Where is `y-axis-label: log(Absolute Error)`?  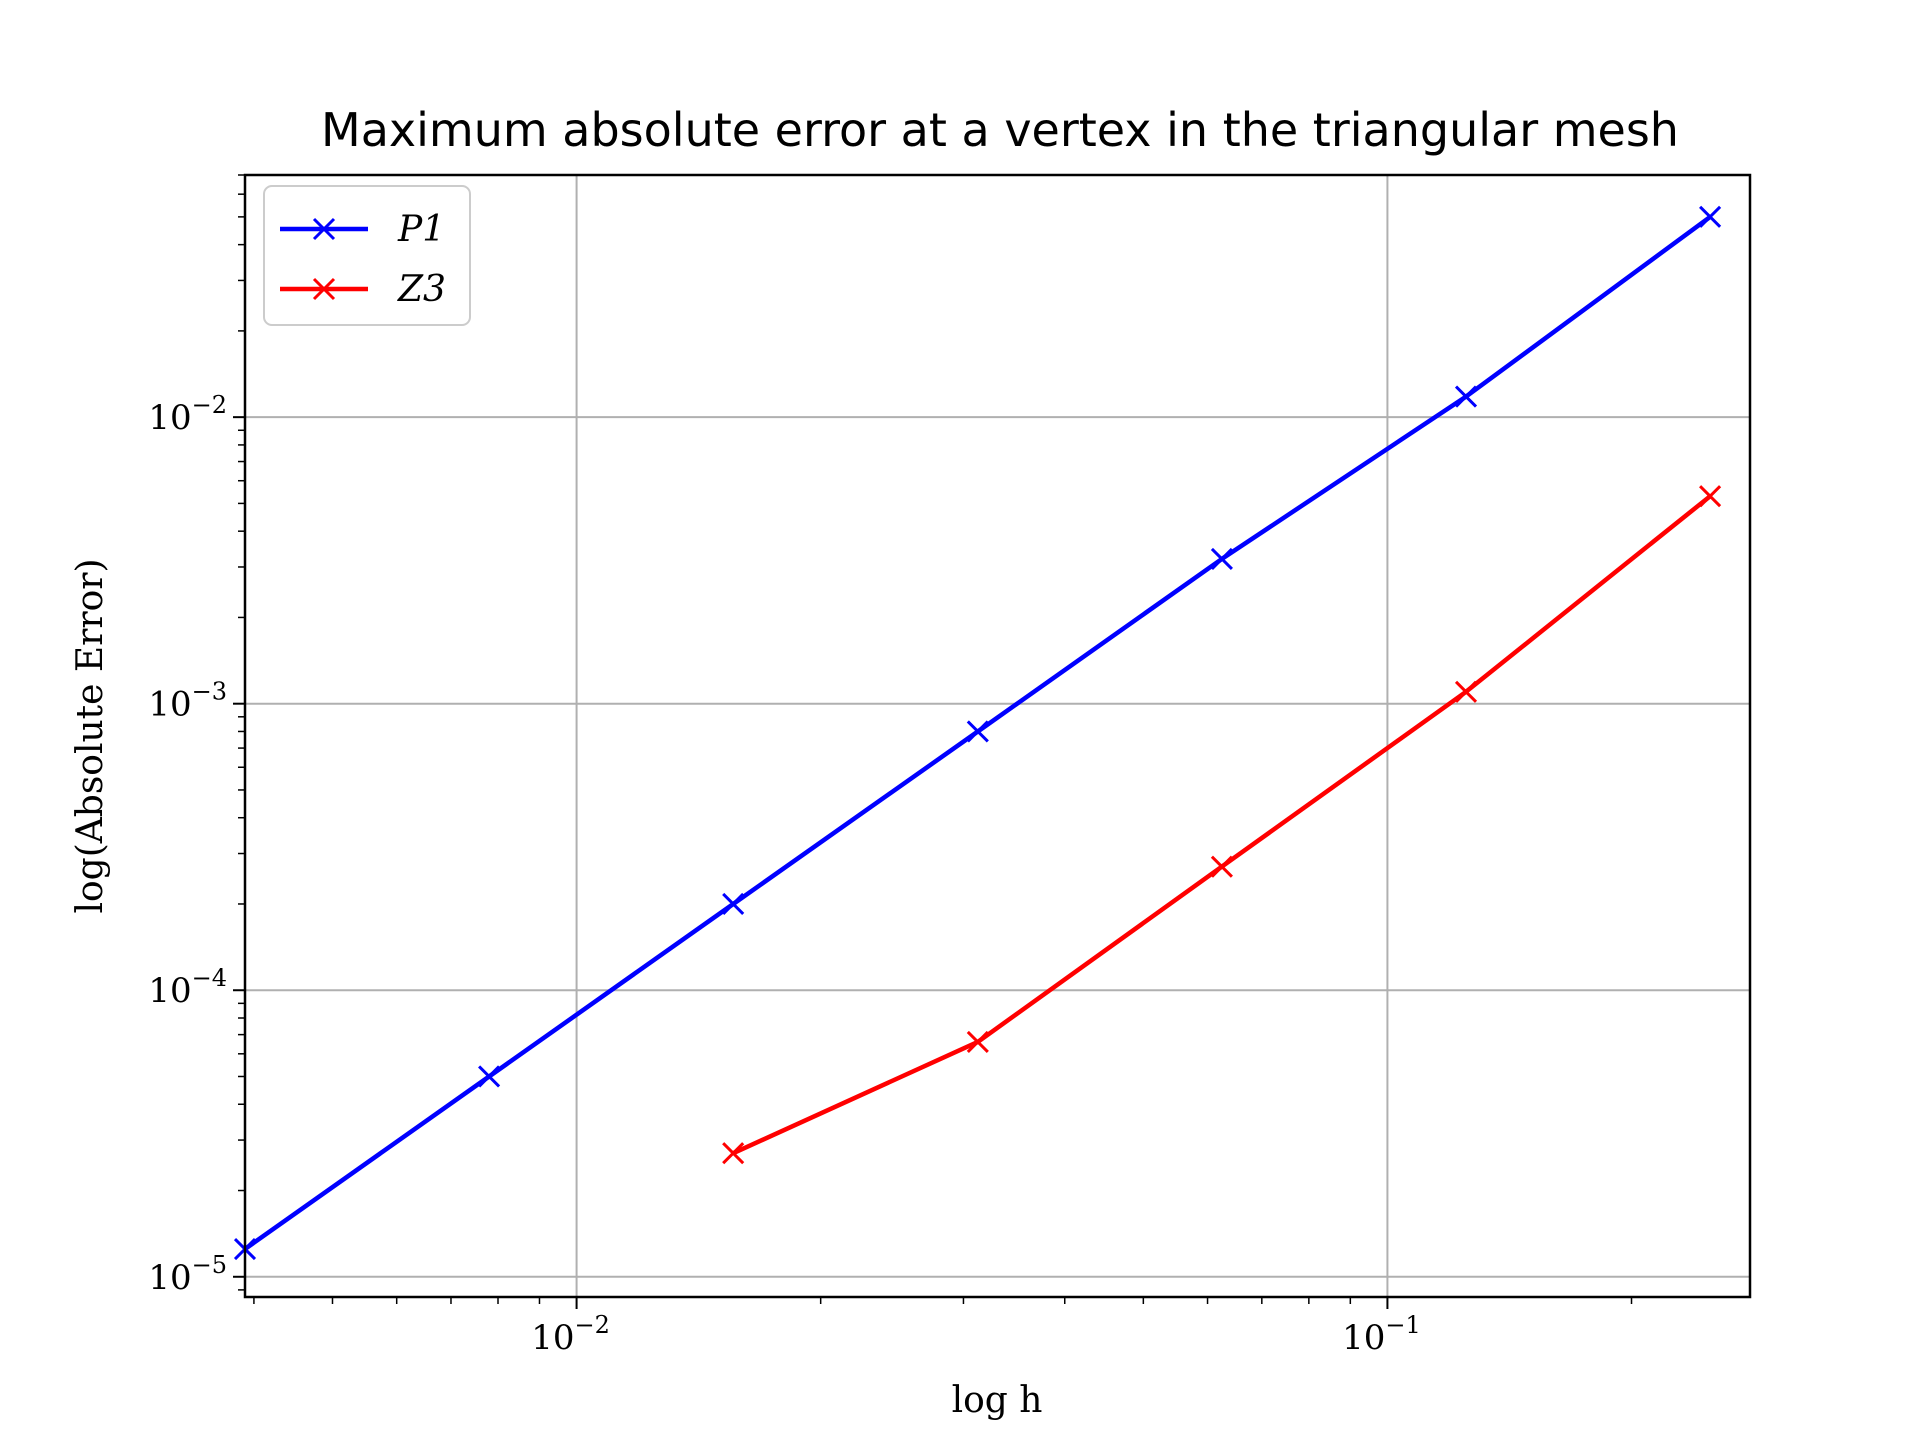 y-axis-label: log(Absolute Error) is located at coordinates (90, 735).